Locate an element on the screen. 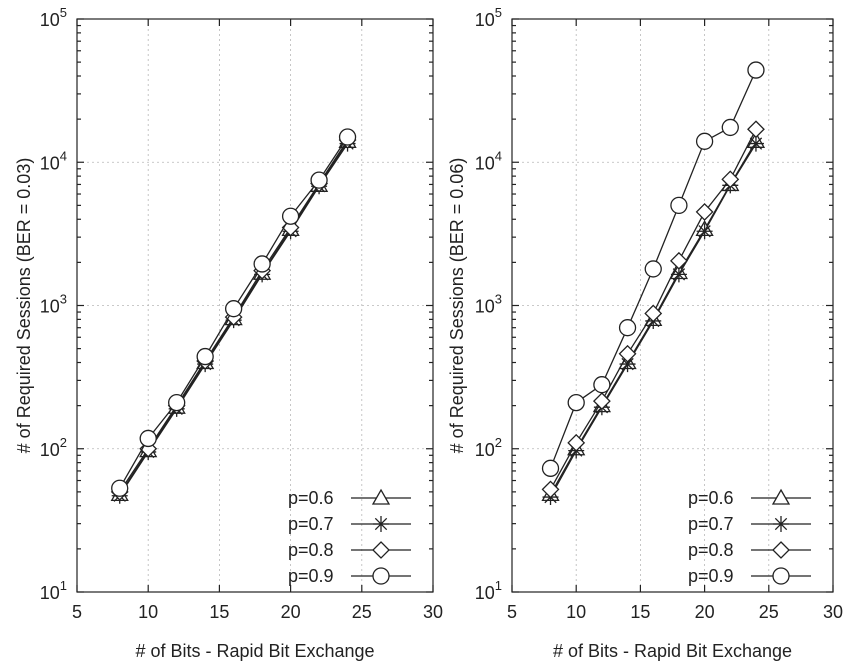 The image size is (849, 671). y-axis-label: # of Required Sessions (BER = 0.06) is located at coordinates (457, 306).